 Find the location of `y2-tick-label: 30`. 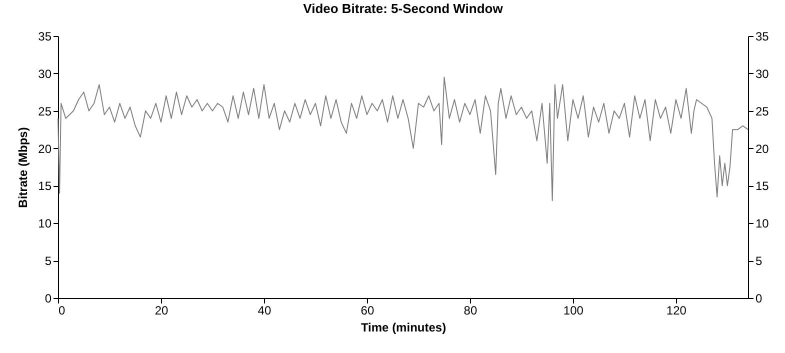

y2-tick-label: 30 is located at coordinates (763, 73).